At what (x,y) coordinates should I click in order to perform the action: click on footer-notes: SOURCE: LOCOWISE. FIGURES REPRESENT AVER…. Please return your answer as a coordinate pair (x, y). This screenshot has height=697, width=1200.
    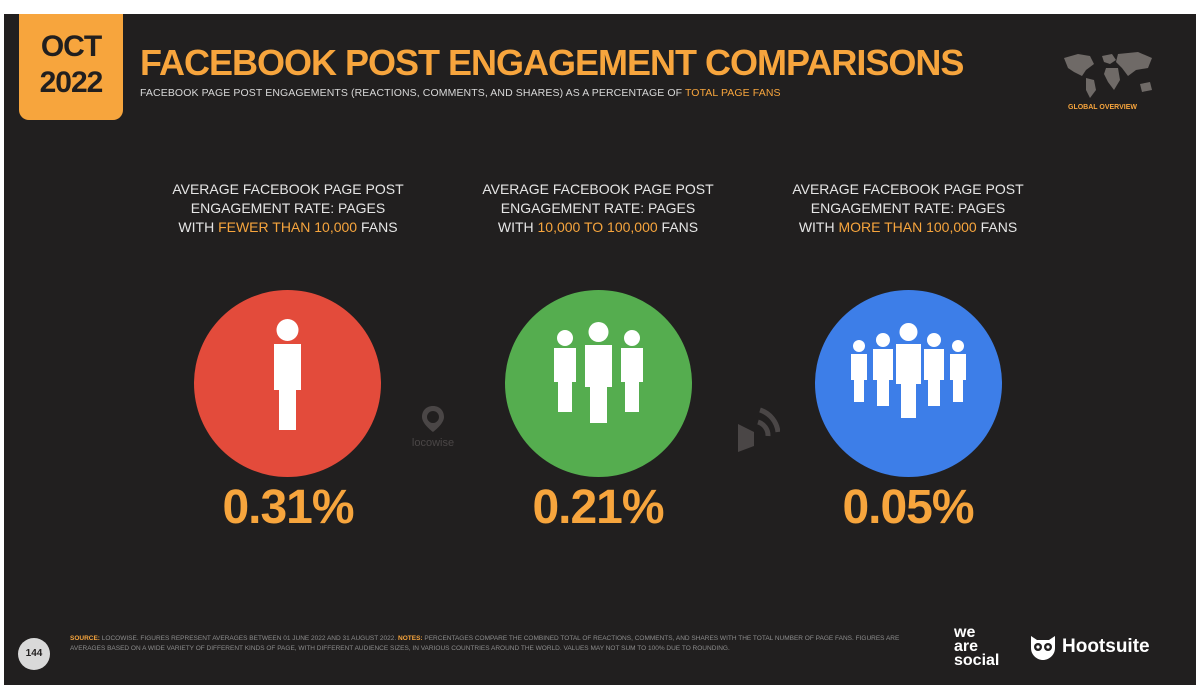
    Looking at the image, I should click on (500, 644).